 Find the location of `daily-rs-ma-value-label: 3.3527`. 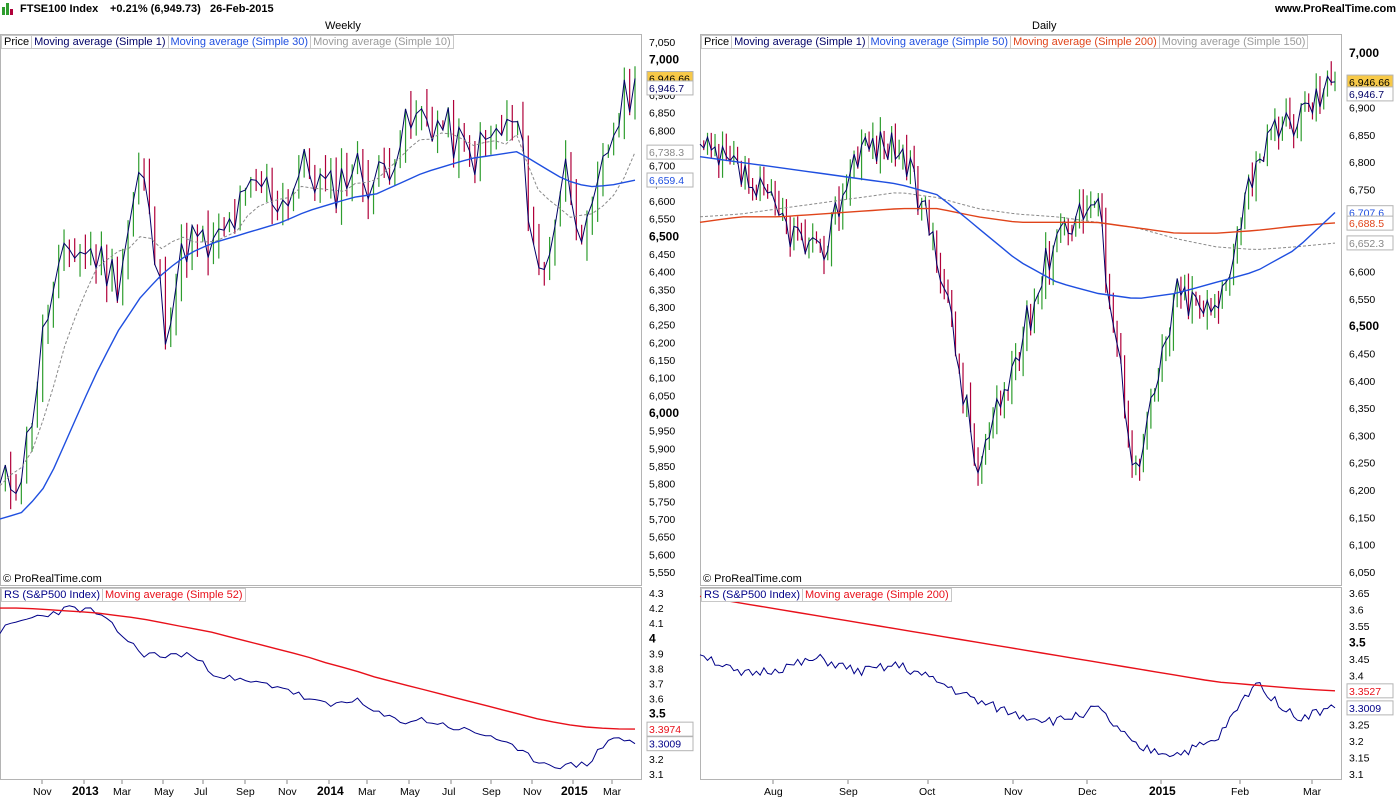

daily-rs-ma-value-label: 3.3527 is located at coordinates (1370, 691).